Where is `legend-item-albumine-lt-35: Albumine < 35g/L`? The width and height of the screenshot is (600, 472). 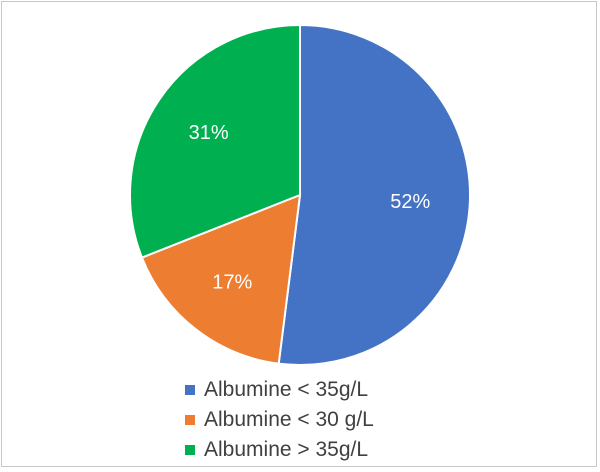 legend-item-albumine-lt-35: Albumine < 35g/L is located at coordinates (279, 390).